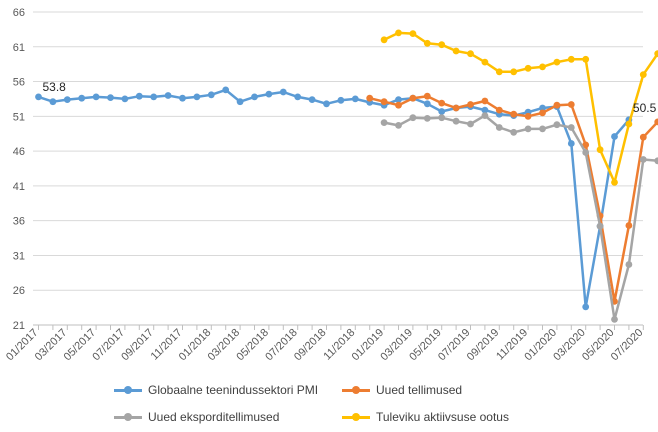 This screenshot has height=432, width=658. What do you see at coordinates (19, 169) in the screenshot?
I see `y-axis-tick-labels: 21 26 31 36 41 46 51 56 61 66` at bounding box center [19, 169].